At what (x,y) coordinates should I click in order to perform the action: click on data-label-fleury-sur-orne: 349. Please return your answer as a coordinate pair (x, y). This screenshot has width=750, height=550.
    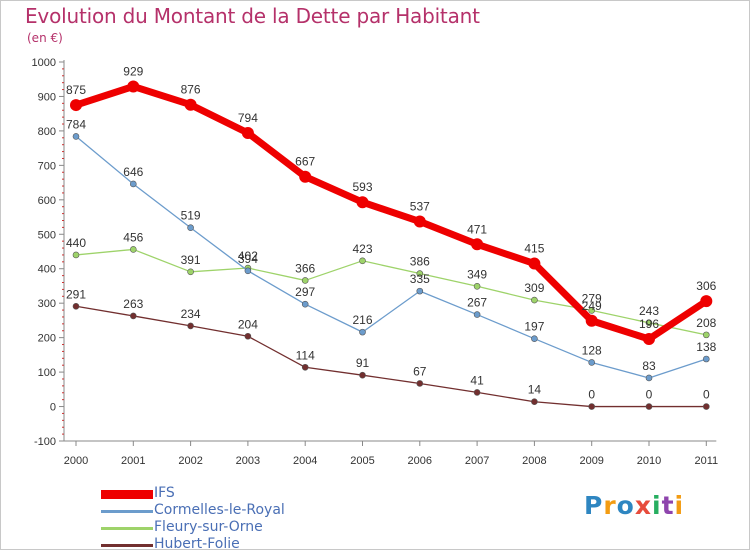
    Looking at the image, I should click on (477, 274).